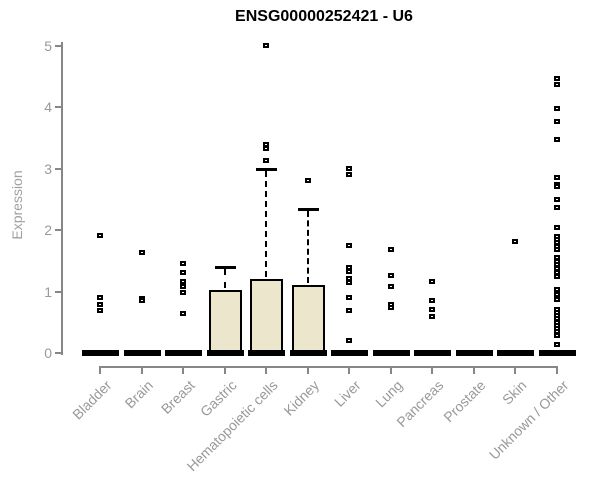 Image resolution: width=600 pixels, height=500 pixels. Describe the element at coordinates (177, 397) in the screenshot. I see `x-tick-label: Breast` at that location.